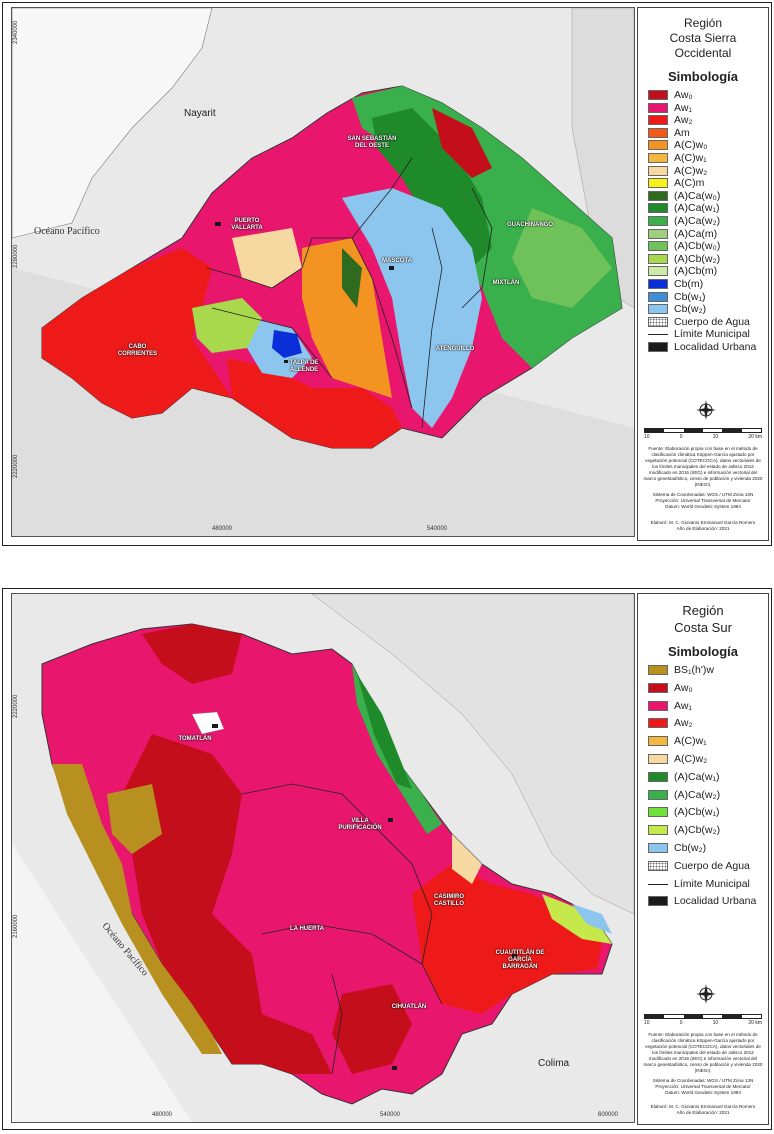 The height and width of the screenshot is (1134, 774). I want to click on place-label: CABO CORRIENTES, so click(137, 350).